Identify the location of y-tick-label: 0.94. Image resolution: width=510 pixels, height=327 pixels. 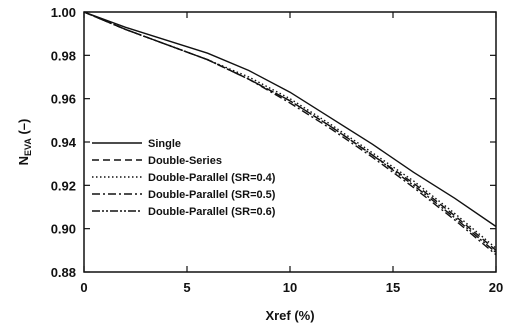
(64, 142).